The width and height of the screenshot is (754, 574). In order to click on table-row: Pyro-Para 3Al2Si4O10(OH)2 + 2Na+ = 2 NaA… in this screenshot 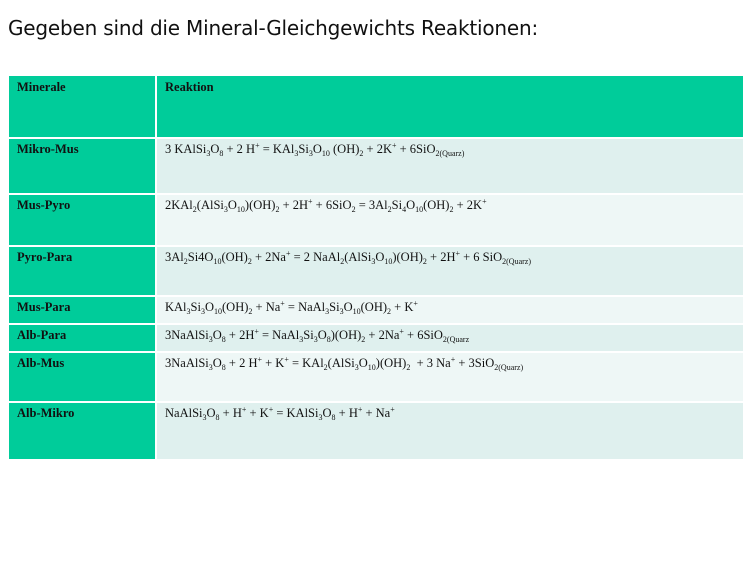, I will do `click(376, 271)`.